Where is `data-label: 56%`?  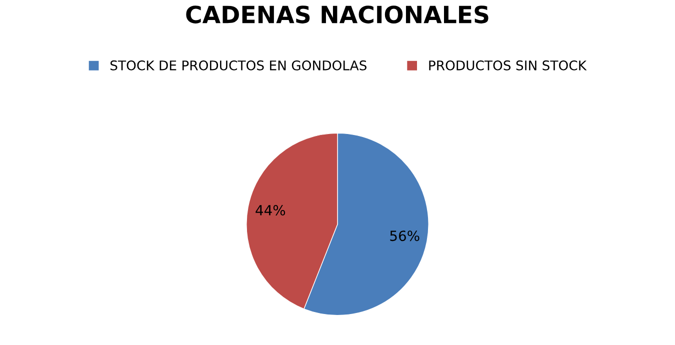 data-label: 56% is located at coordinates (405, 236).